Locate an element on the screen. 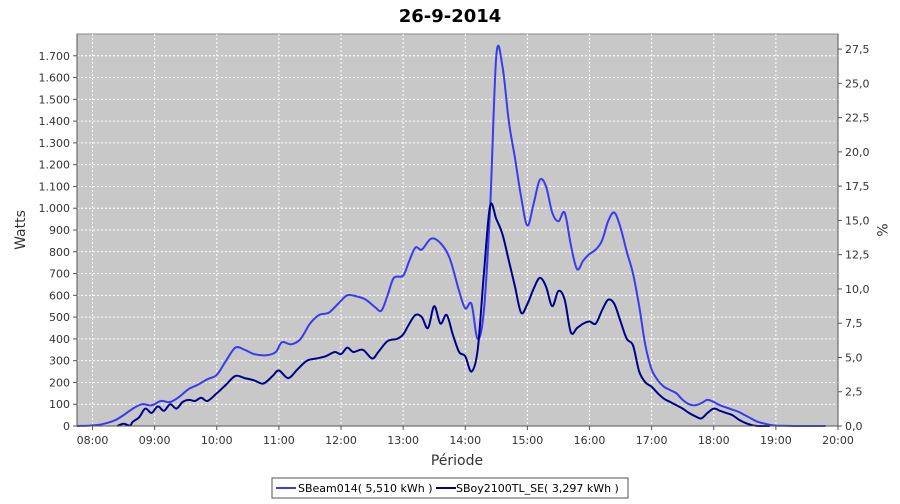 Image resolution: width=900 pixels, height=504 pixels. x-tick-label: 08:00 is located at coordinates (93, 440).